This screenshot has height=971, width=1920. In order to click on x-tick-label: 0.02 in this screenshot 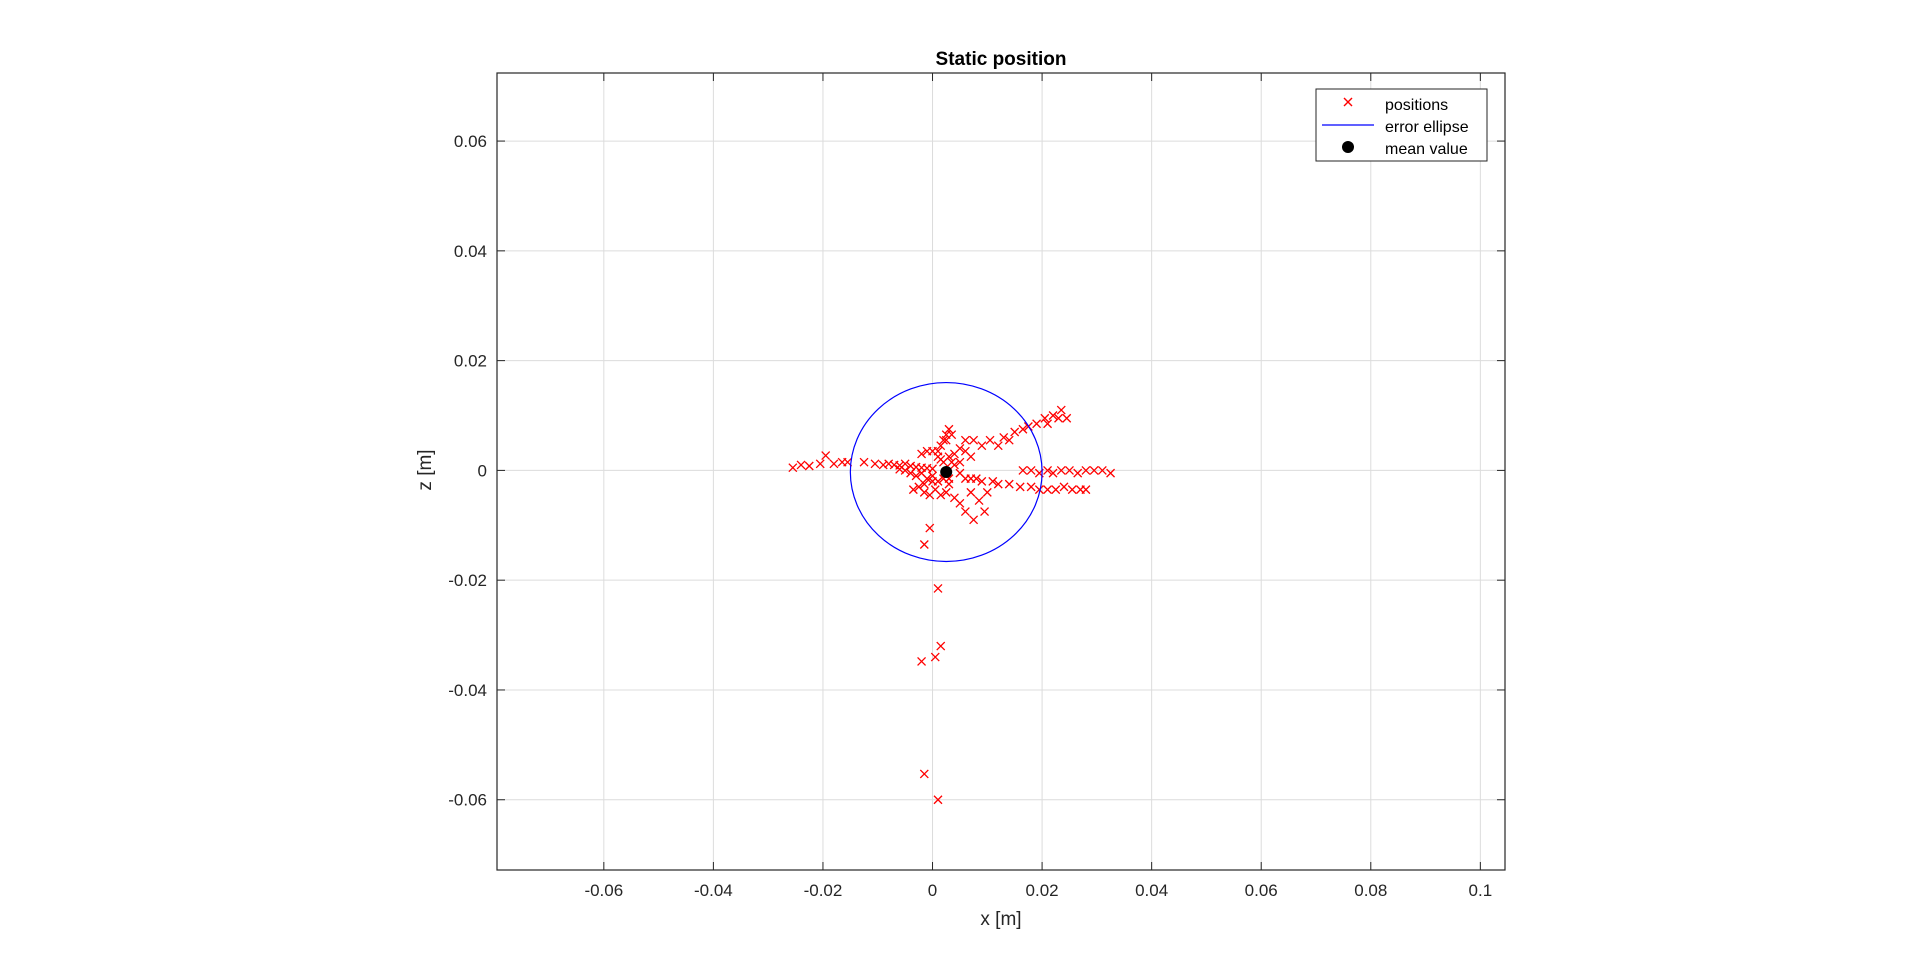, I will do `click(1042, 890)`.